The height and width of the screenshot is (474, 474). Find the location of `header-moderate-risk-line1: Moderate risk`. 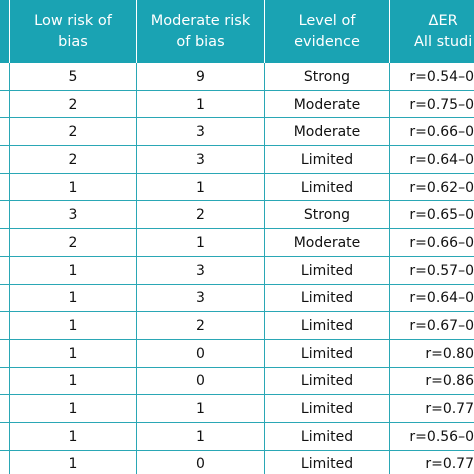

header-moderate-risk-line1: Moderate risk is located at coordinates (200, 20).